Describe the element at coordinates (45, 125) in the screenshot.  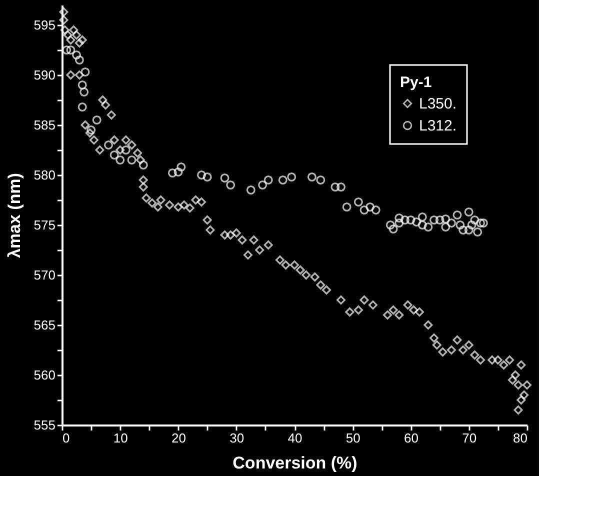
I see `y-tick-label: 585` at that location.